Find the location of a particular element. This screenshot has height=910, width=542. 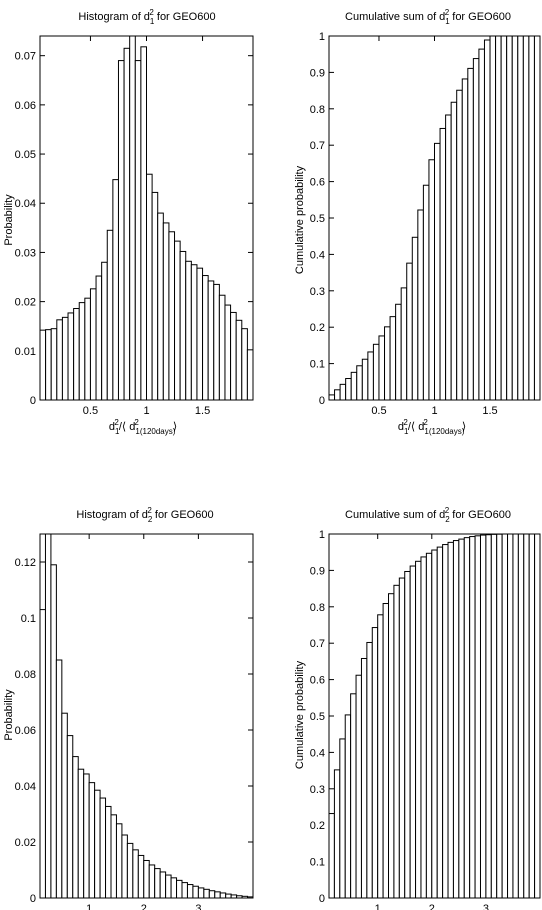

y-axis-label: Cumulative probability is located at coordinates (300, 714).